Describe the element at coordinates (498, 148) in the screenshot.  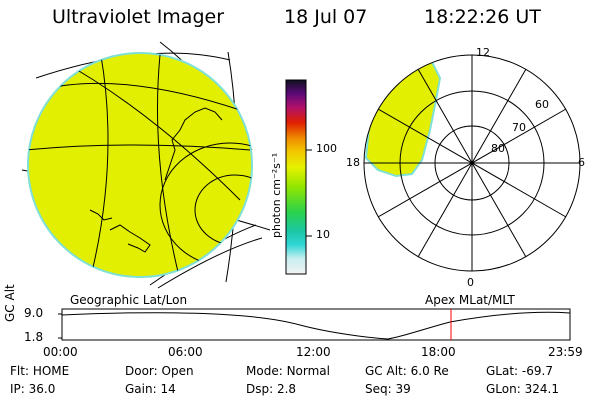
I see `mlat-label-80: 80` at that location.